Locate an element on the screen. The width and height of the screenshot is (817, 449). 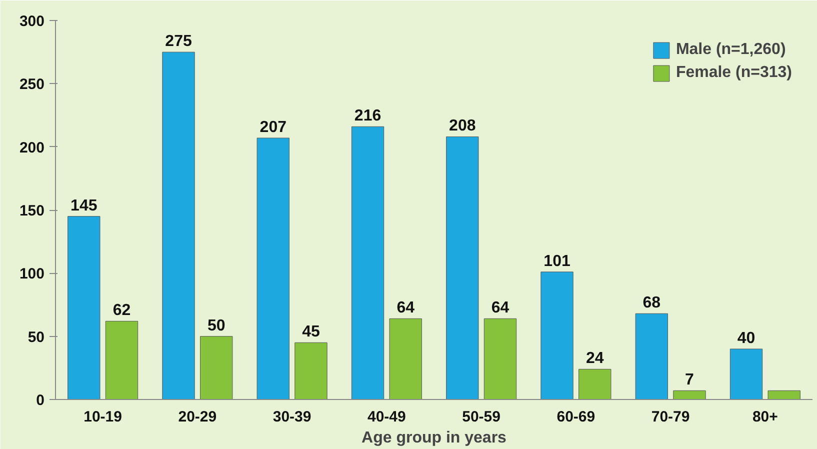
data-label: 62 is located at coordinates (121, 311).